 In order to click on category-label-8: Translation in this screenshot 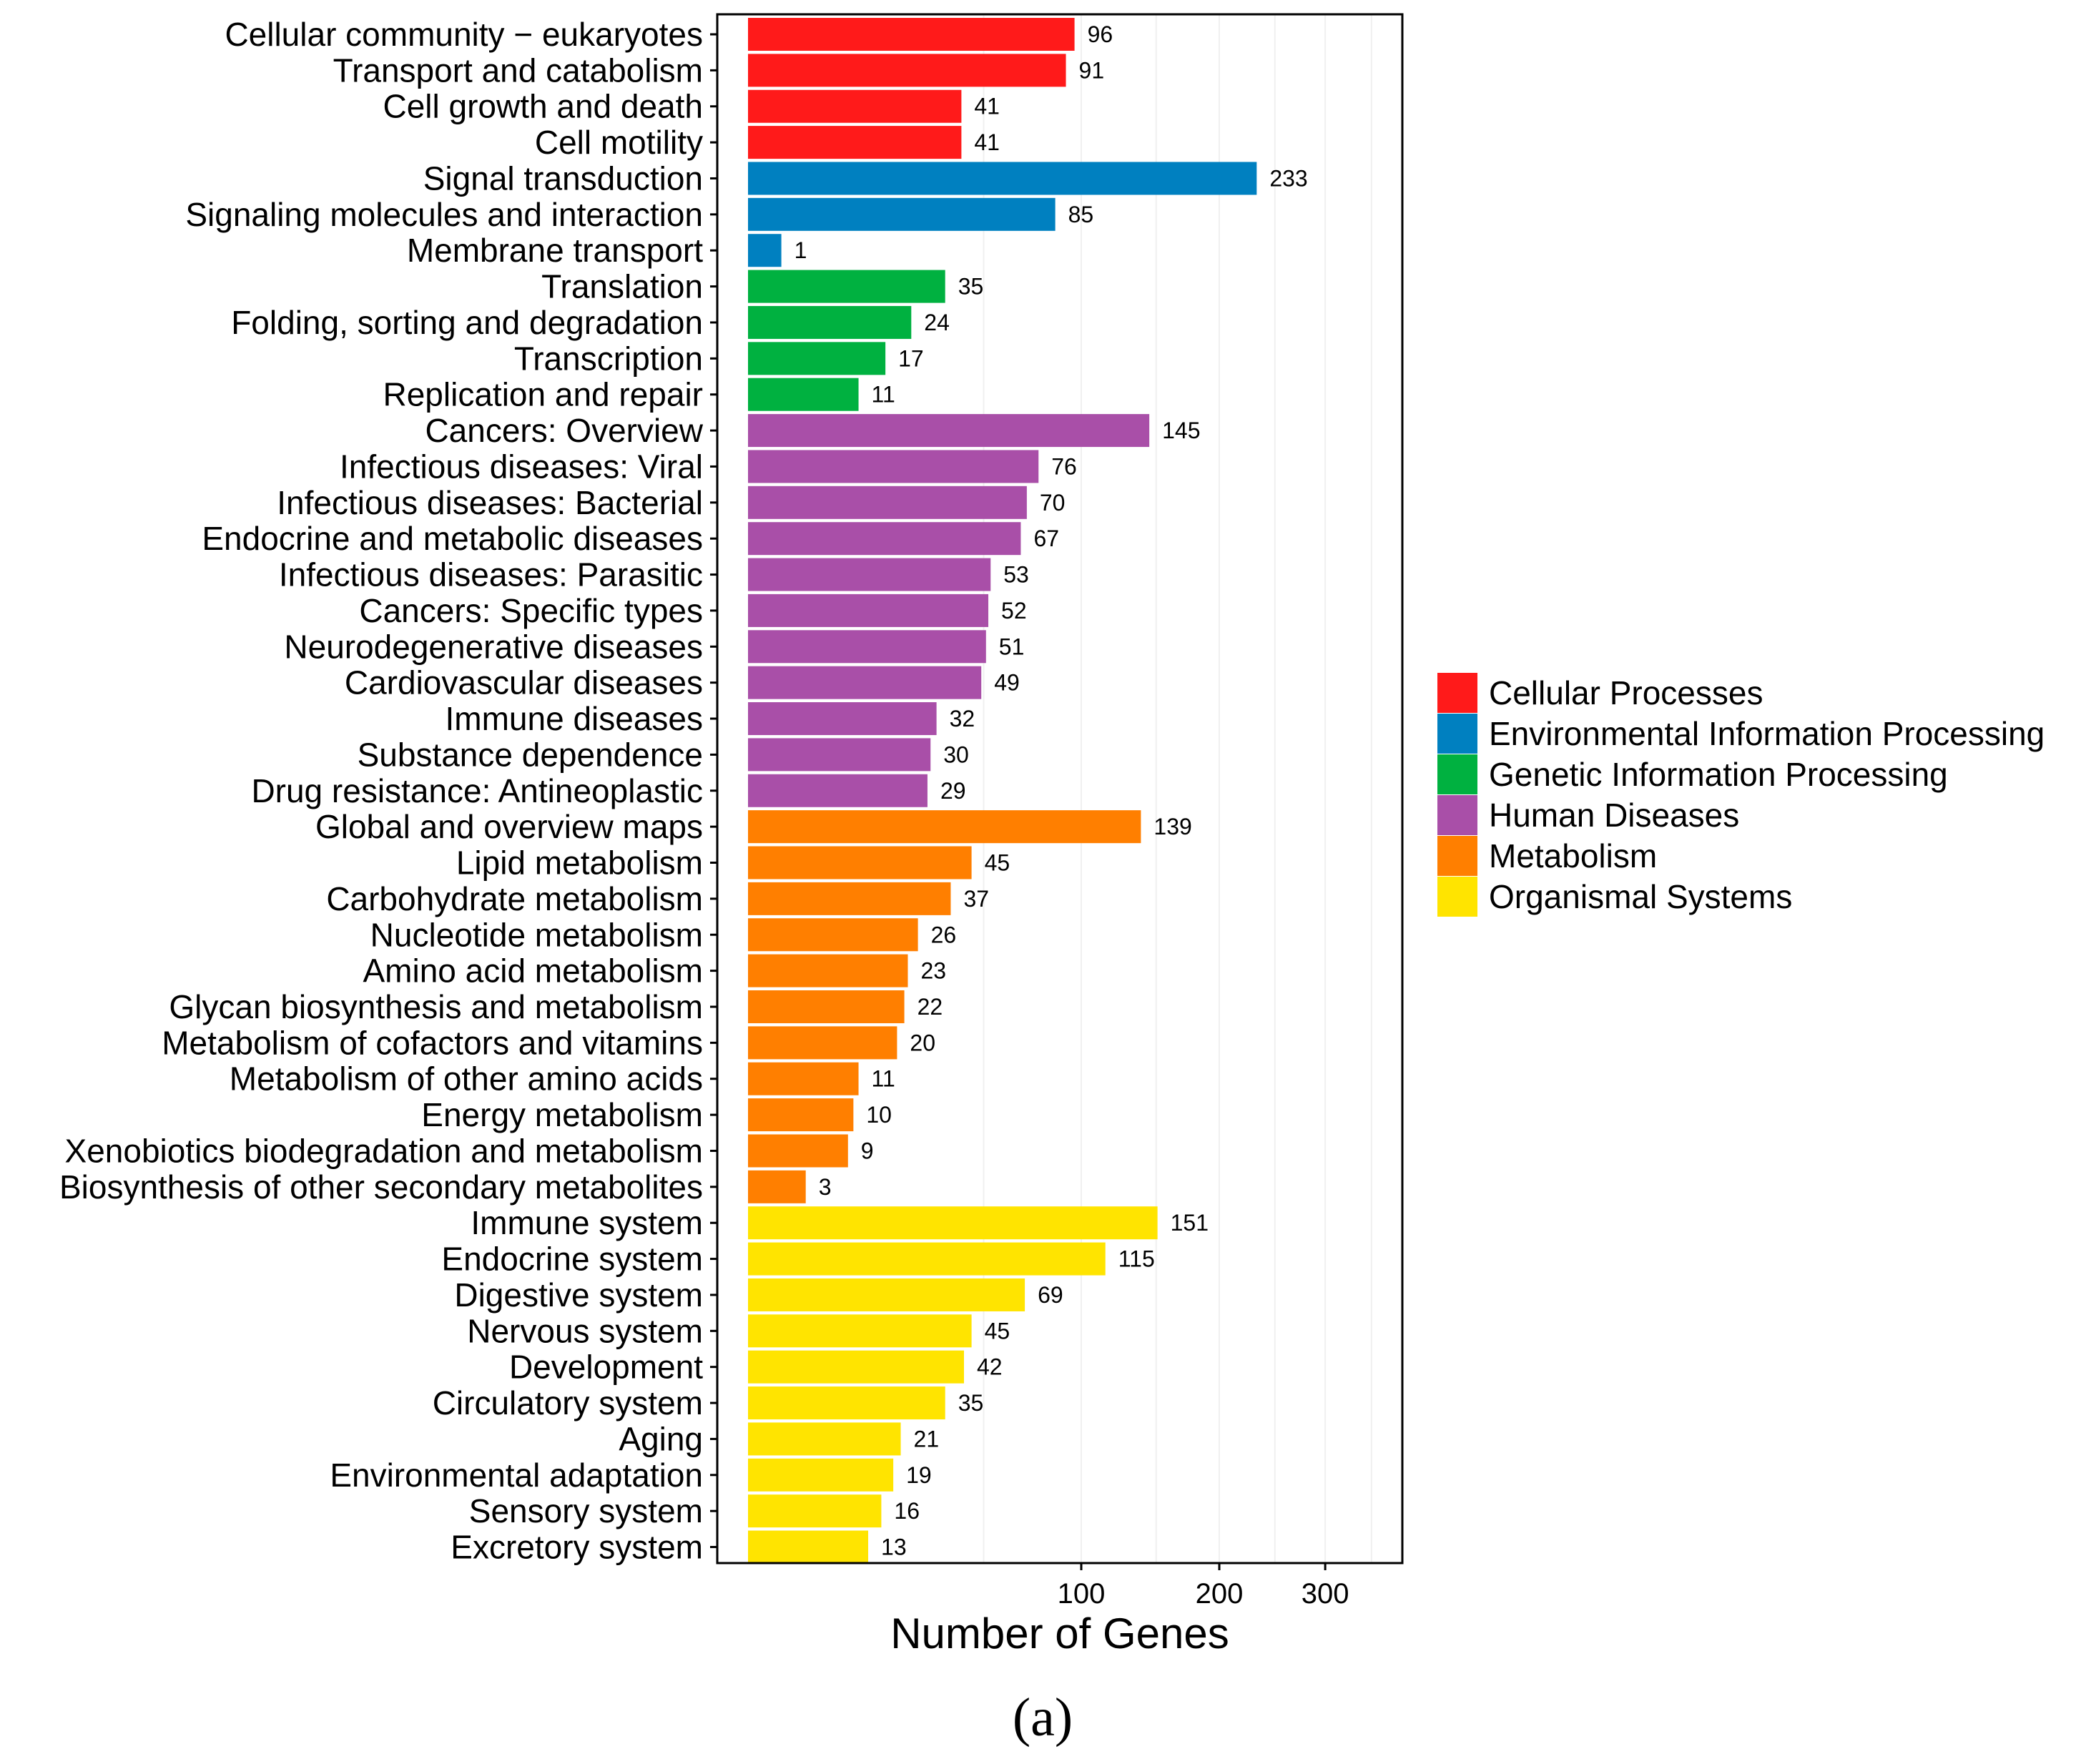, I will do `click(622, 286)`.